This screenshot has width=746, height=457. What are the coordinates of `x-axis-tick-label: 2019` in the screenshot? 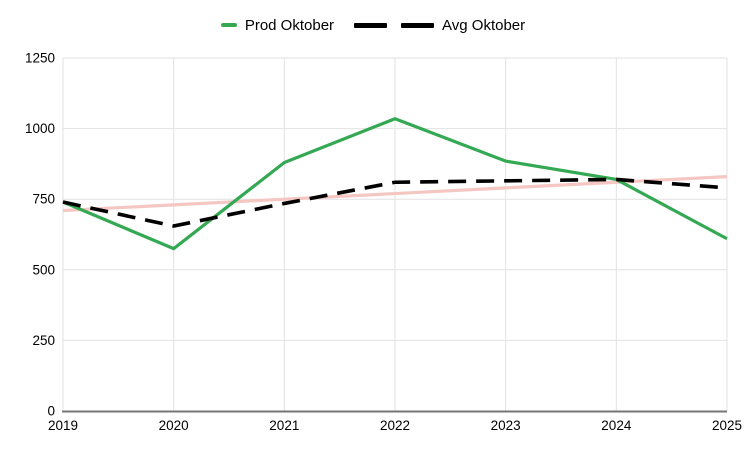 It's located at (63, 425).